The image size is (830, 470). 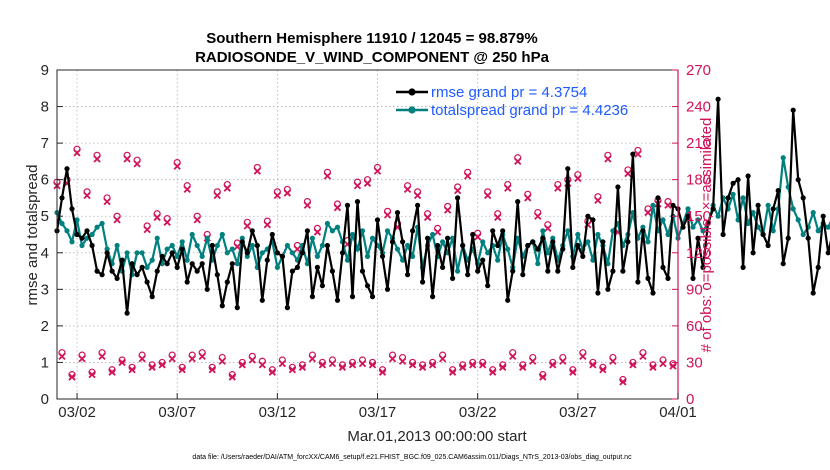 What do you see at coordinates (32, 235) in the screenshot?
I see `left-y-axis-label: rmse and totalspread` at bounding box center [32, 235].